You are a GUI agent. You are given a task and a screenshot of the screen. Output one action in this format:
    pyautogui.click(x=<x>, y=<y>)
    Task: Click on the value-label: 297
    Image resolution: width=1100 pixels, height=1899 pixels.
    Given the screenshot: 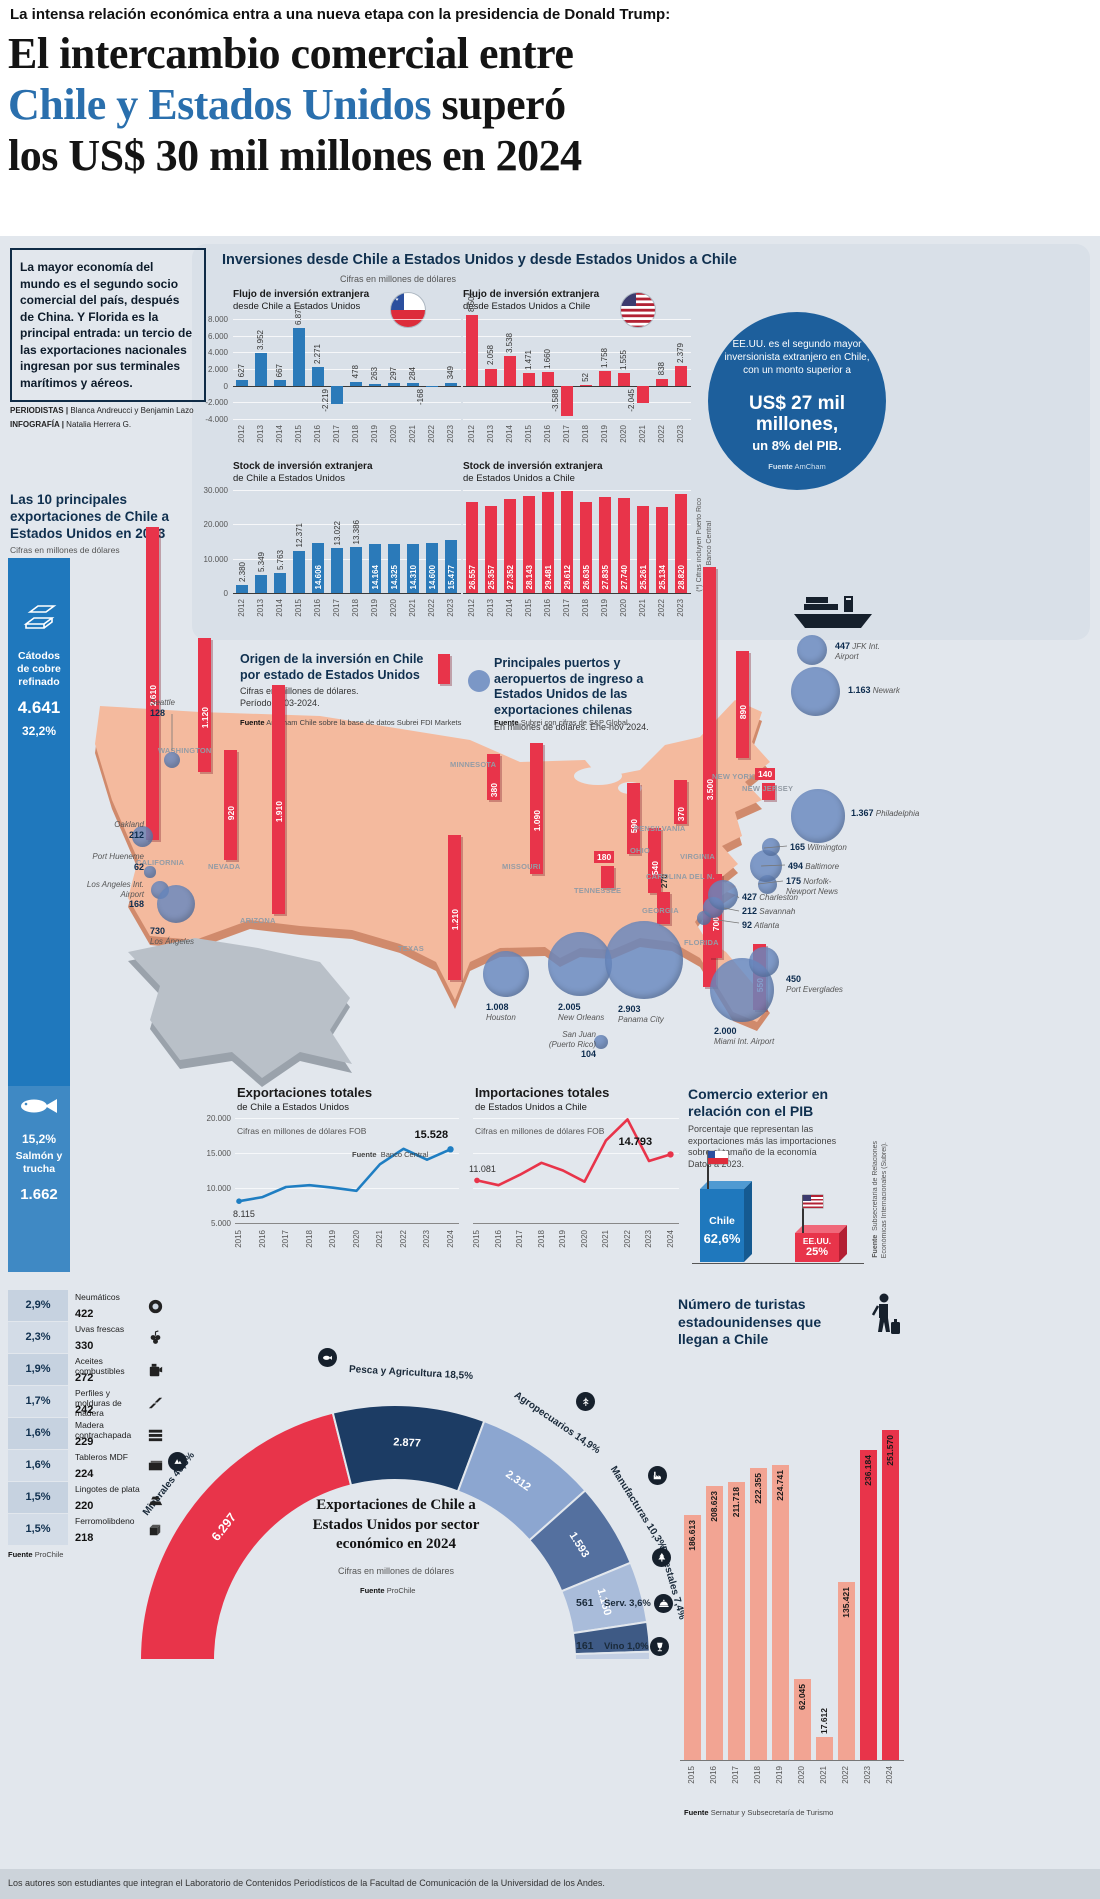 What is the action you would take?
    pyautogui.click(x=393, y=373)
    